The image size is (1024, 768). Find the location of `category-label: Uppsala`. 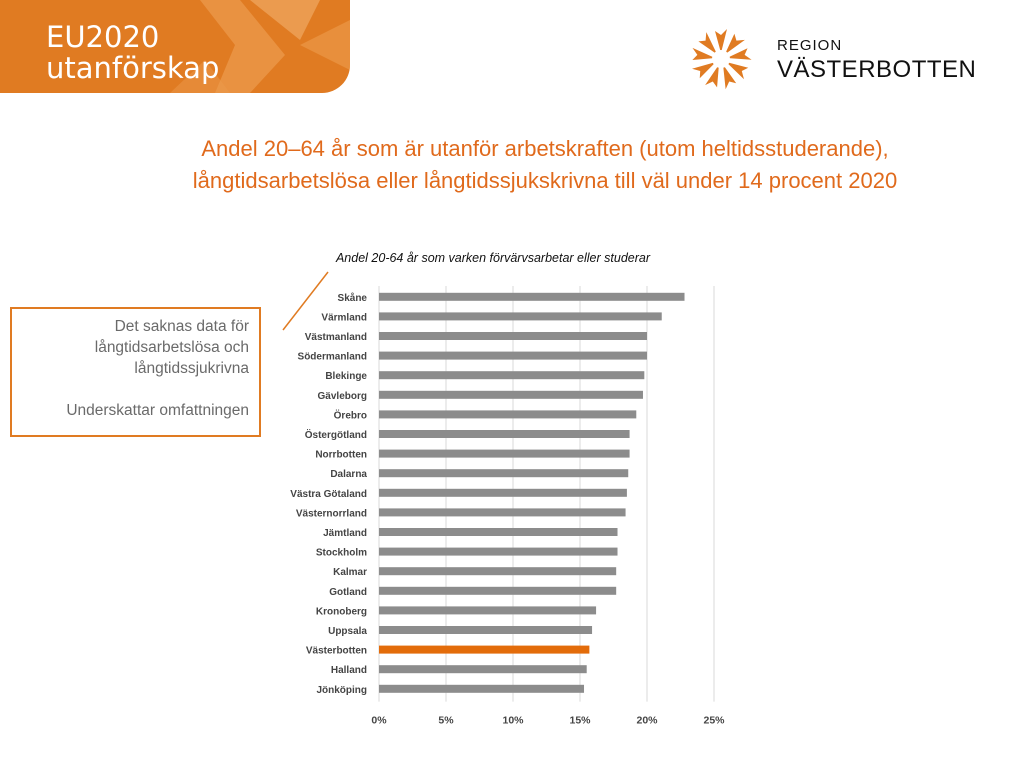

category-label: Uppsala is located at coordinates (347, 631).